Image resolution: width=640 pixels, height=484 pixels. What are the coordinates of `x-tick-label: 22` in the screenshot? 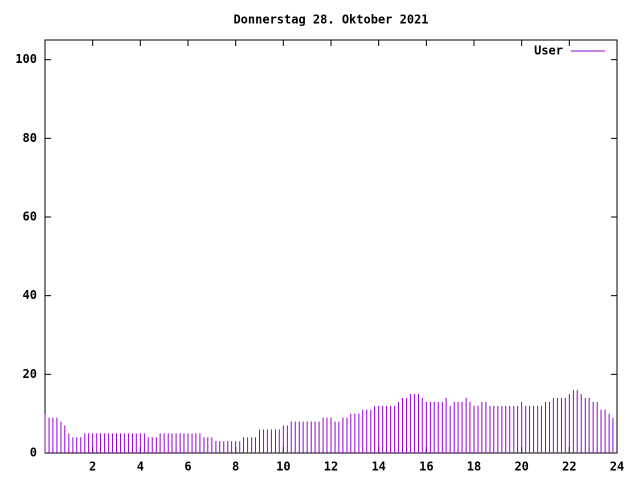 It's located at (569, 467).